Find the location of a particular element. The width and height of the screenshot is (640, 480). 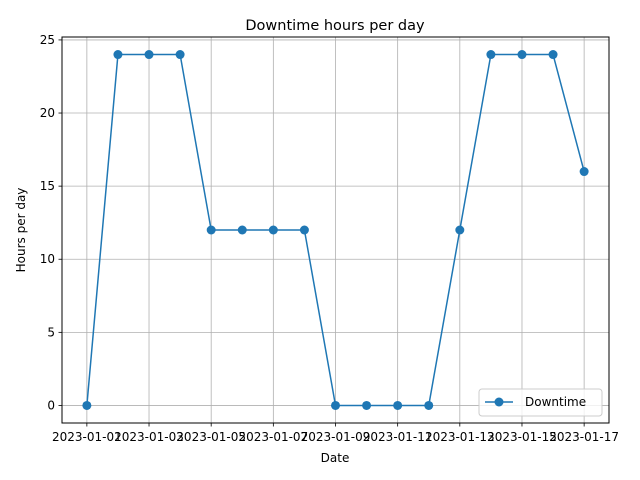

x-tick-label: 2023-01-13 is located at coordinates (460, 437).